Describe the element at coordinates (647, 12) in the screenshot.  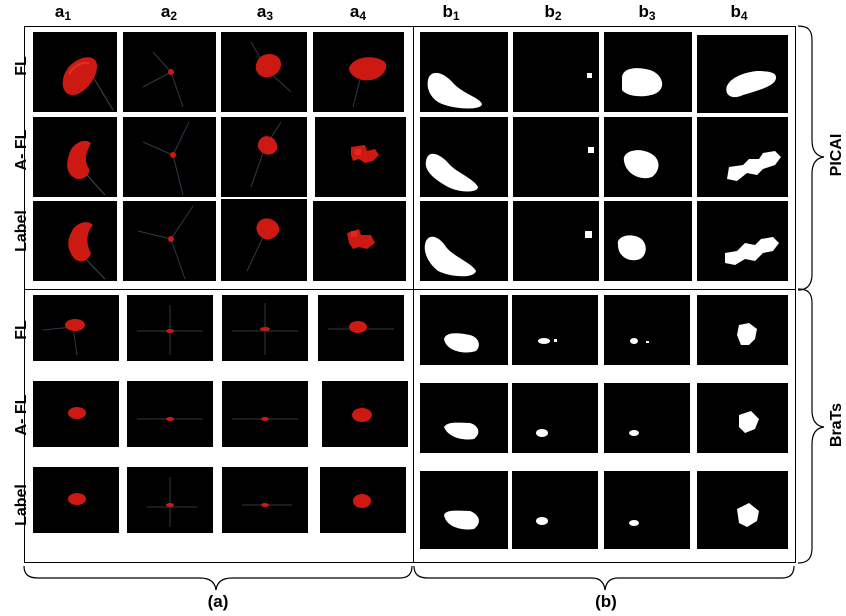
I see `header-b3: b3` at that location.